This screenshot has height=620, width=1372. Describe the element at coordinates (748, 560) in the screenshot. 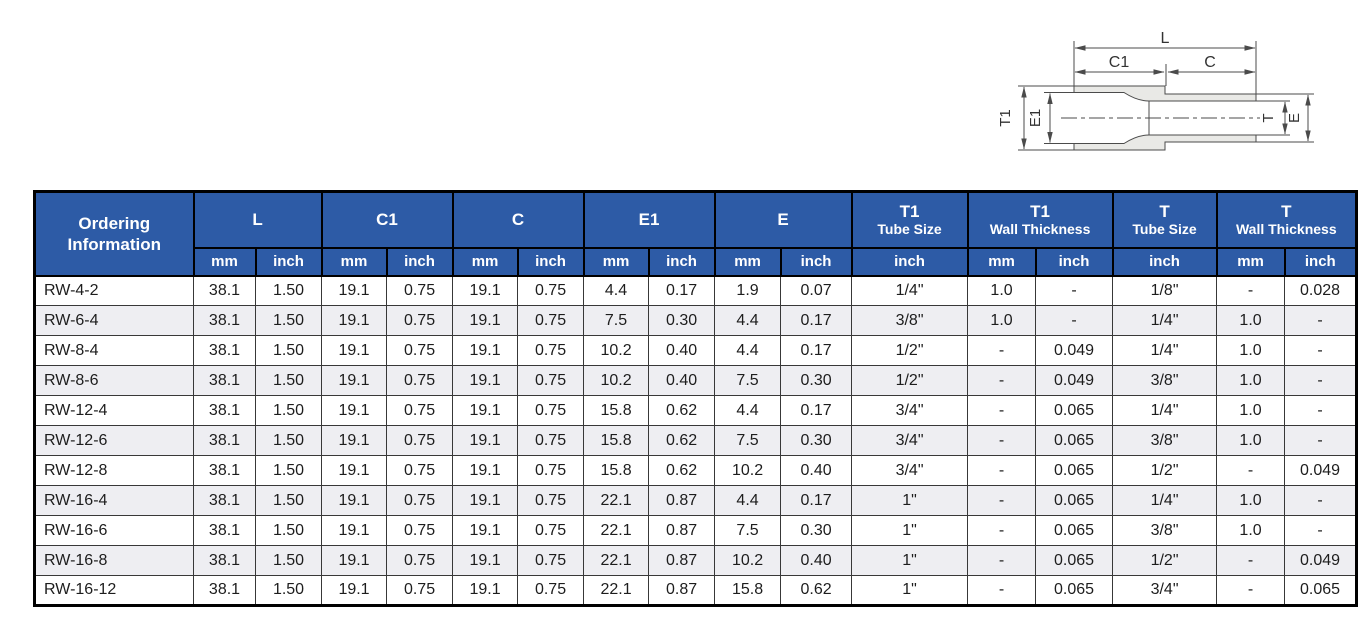

I see `value-cell: 10.2` at that location.